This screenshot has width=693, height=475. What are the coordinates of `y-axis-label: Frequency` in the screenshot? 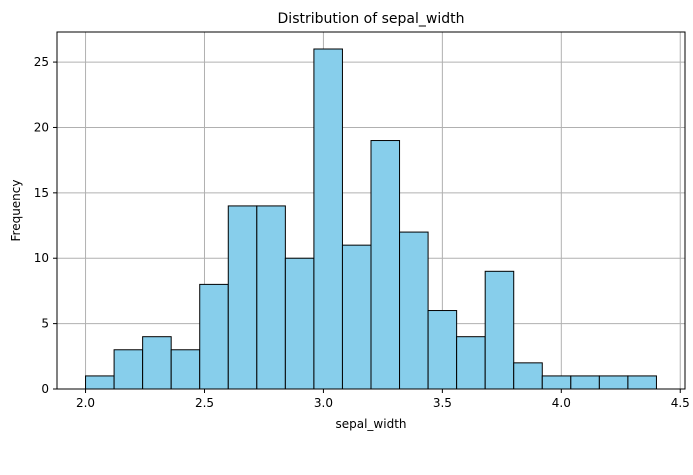 It's located at (16, 211).